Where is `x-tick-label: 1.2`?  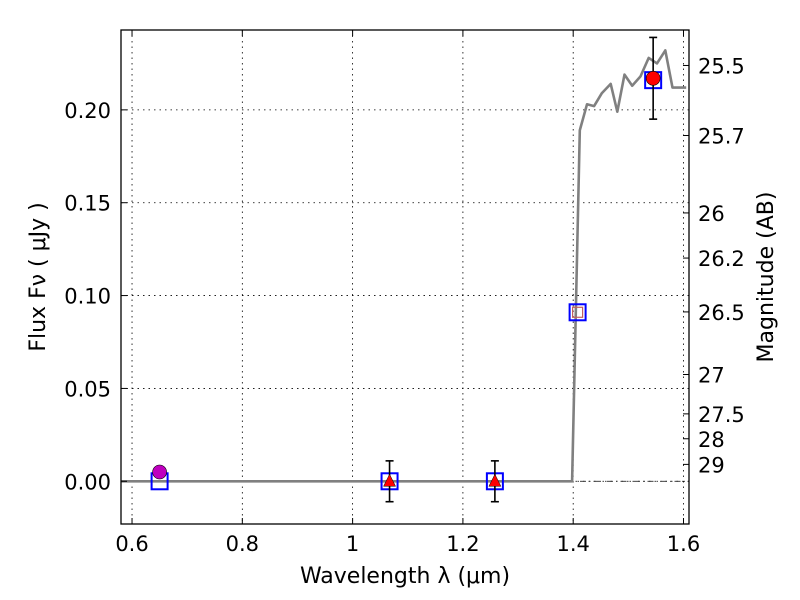
x-tick-label: 1.2 is located at coordinates (462, 544).